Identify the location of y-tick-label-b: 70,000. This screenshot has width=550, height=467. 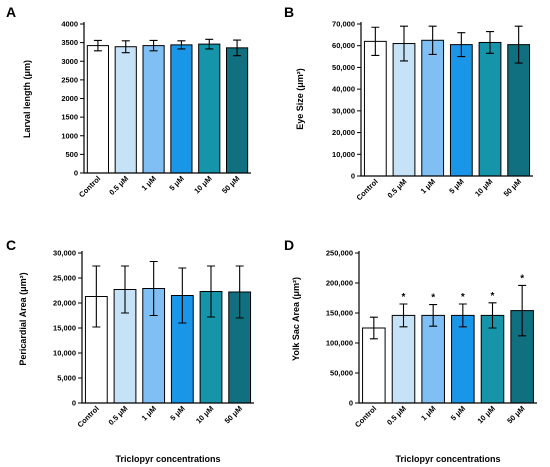
(343, 24).